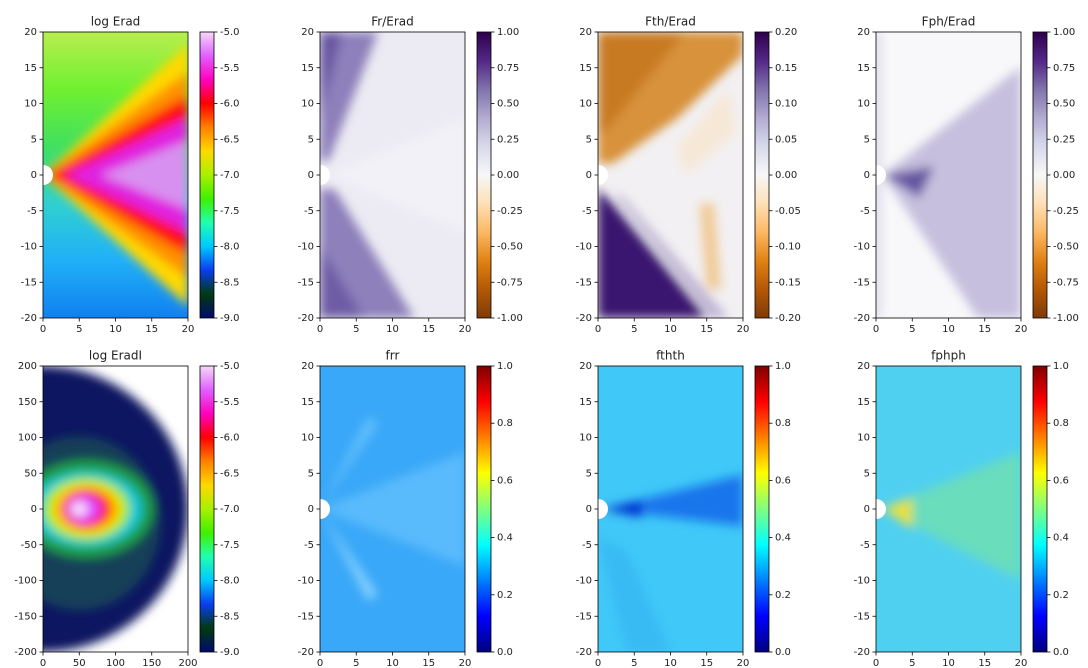 The image size is (1088, 668). What do you see at coordinates (788, 318) in the screenshot?
I see `colorbar-tick-label: -0.20` at bounding box center [788, 318].